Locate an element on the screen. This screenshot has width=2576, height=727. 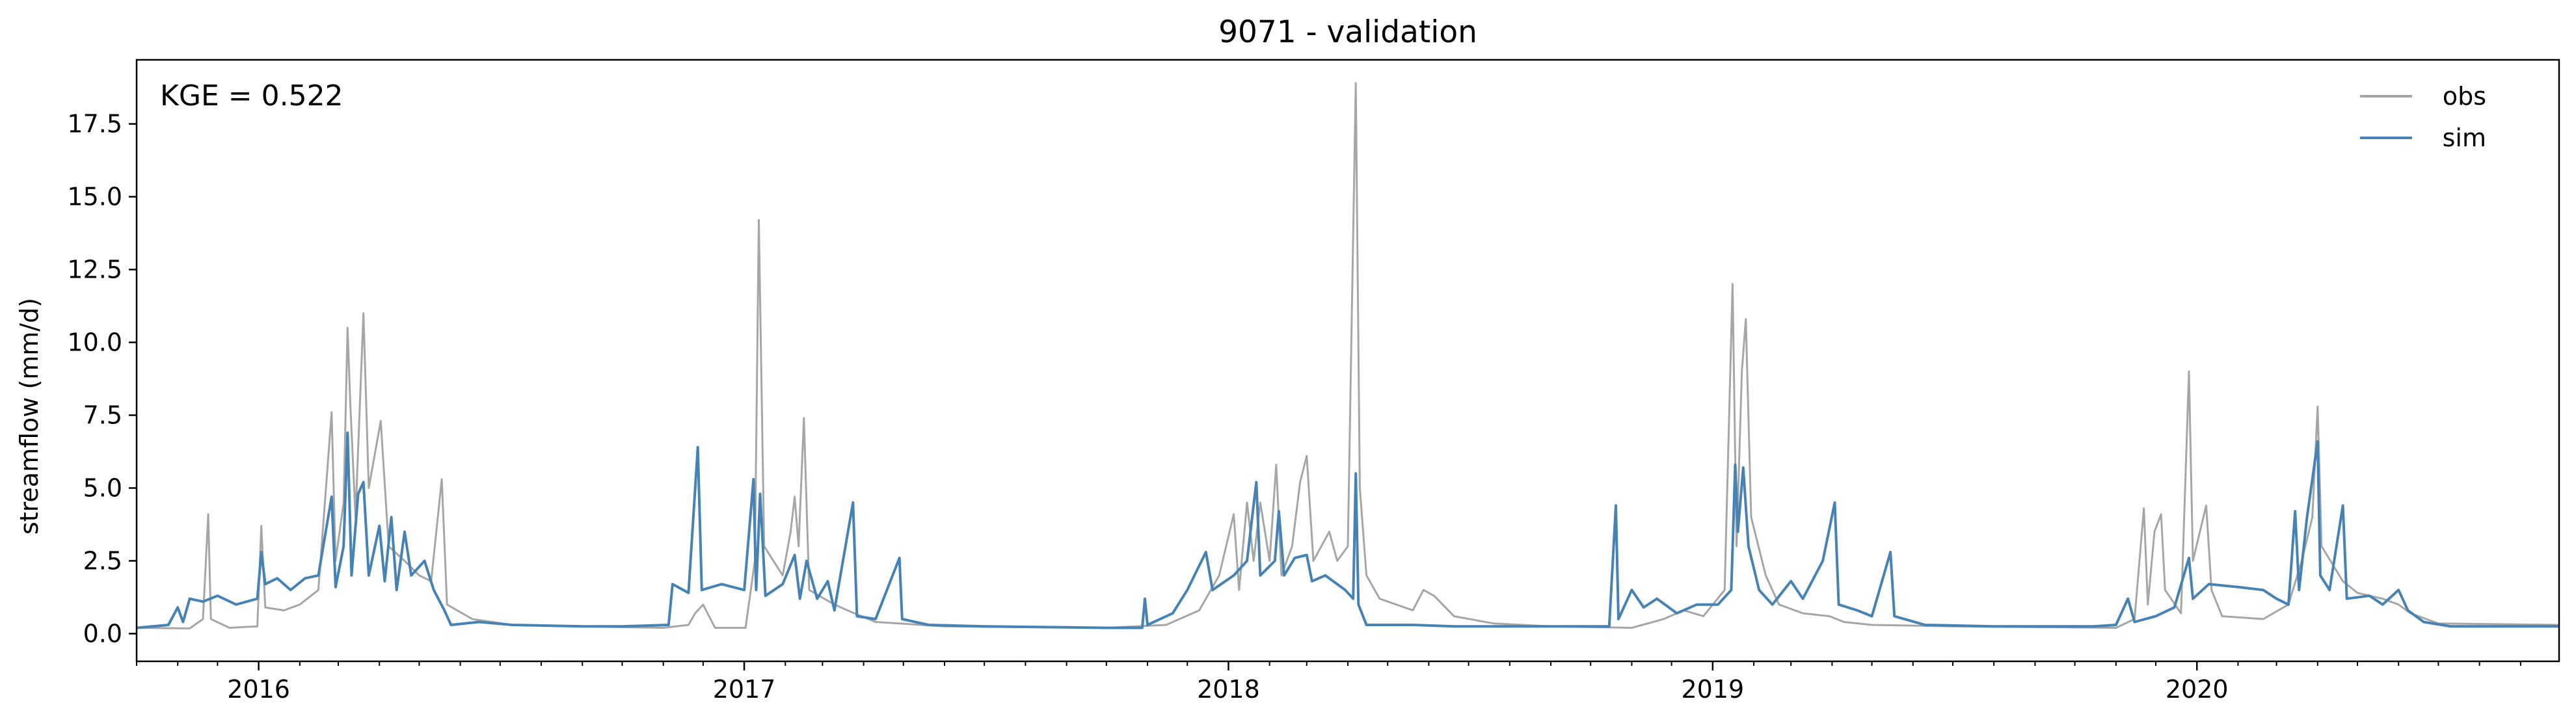
y-tick-label: 12.5 is located at coordinates (94, 270).